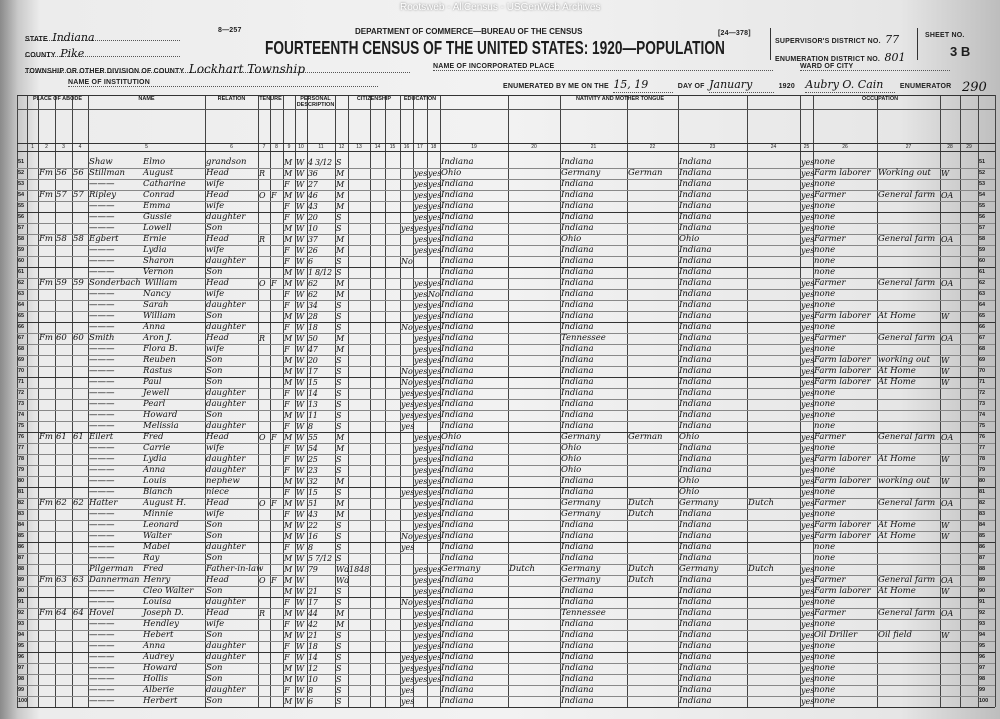  What do you see at coordinates (21, 558) in the screenshot?
I see `line-number: 87` at bounding box center [21, 558].